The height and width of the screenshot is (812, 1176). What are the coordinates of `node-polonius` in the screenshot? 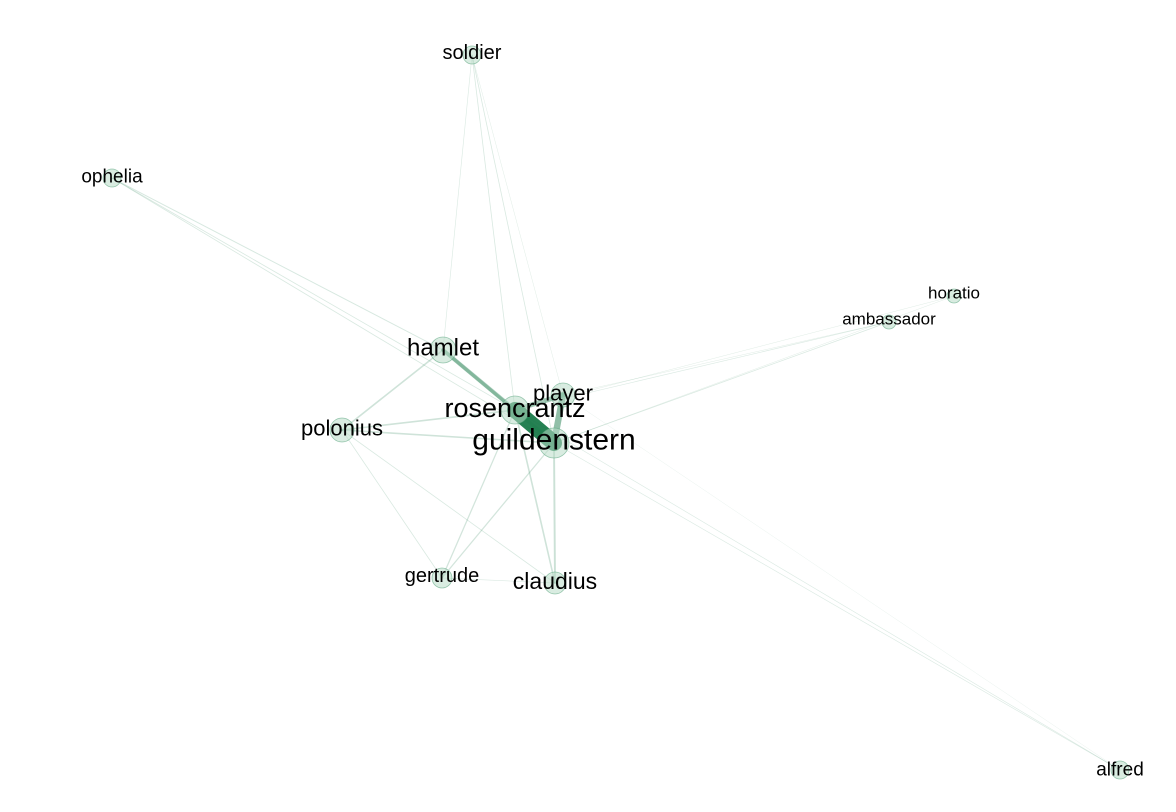 It's located at (342, 430).